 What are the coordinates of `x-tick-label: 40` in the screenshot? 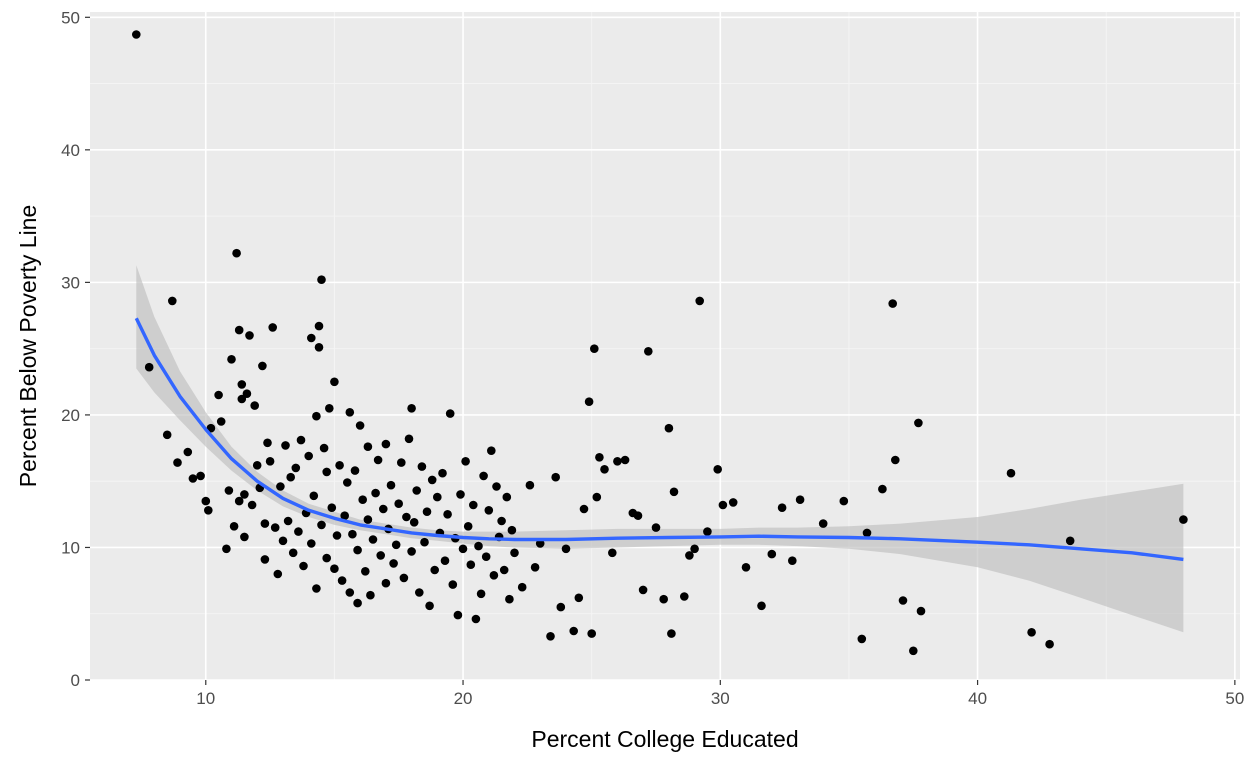 It's located at (977, 698).